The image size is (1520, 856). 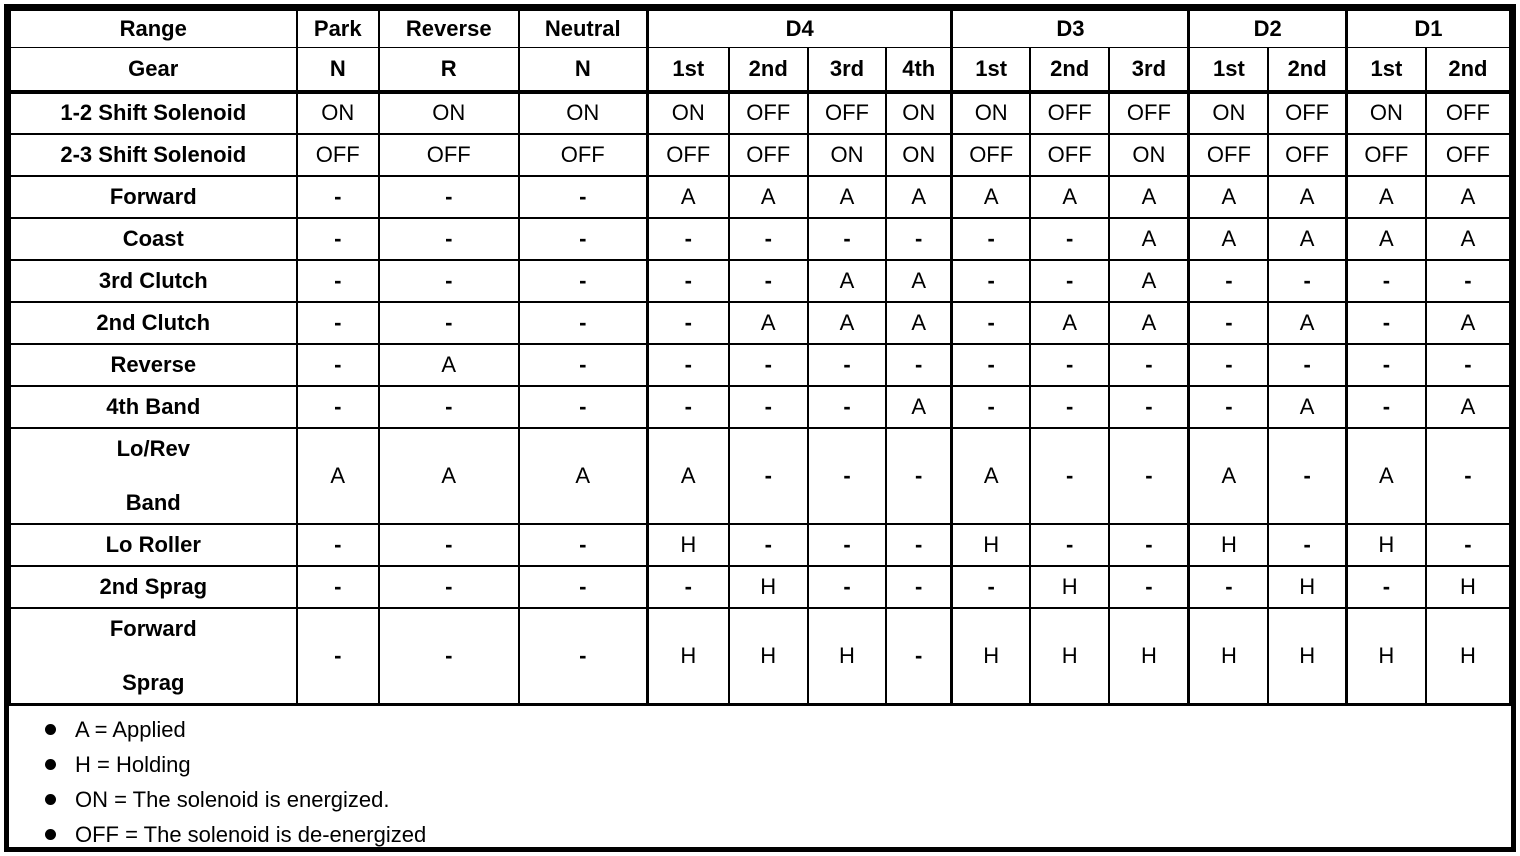 What do you see at coordinates (153, 323) in the screenshot?
I see `row-label: 2nd Clutch` at bounding box center [153, 323].